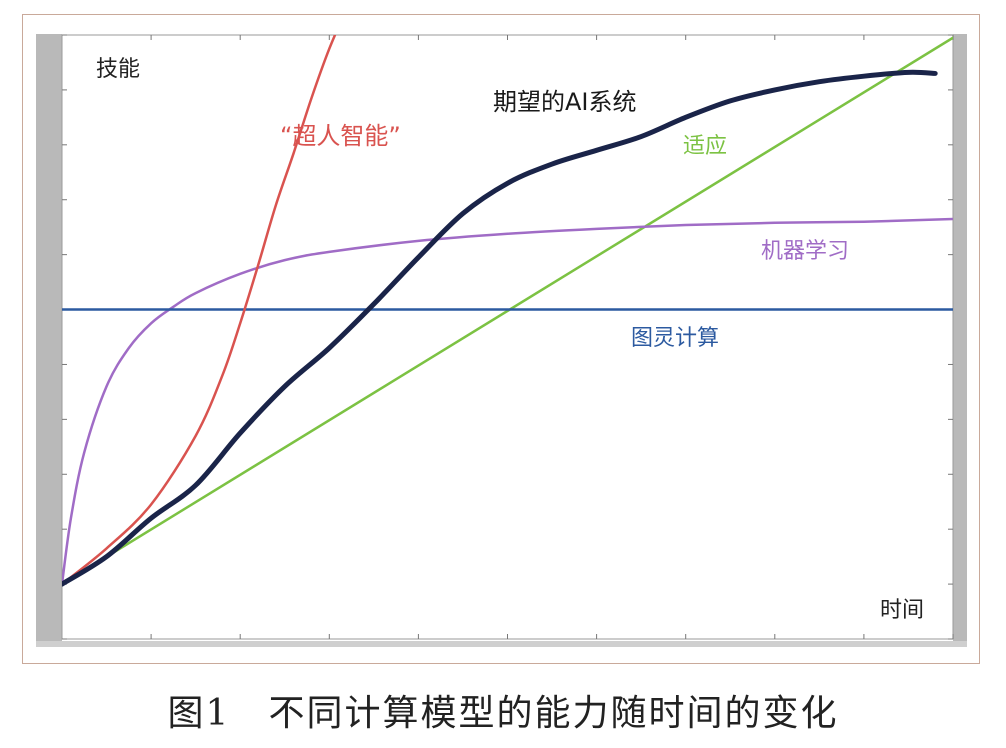  Describe the element at coordinates (501, 644) in the screenshot. I see `bottom-grey-band` at that location.